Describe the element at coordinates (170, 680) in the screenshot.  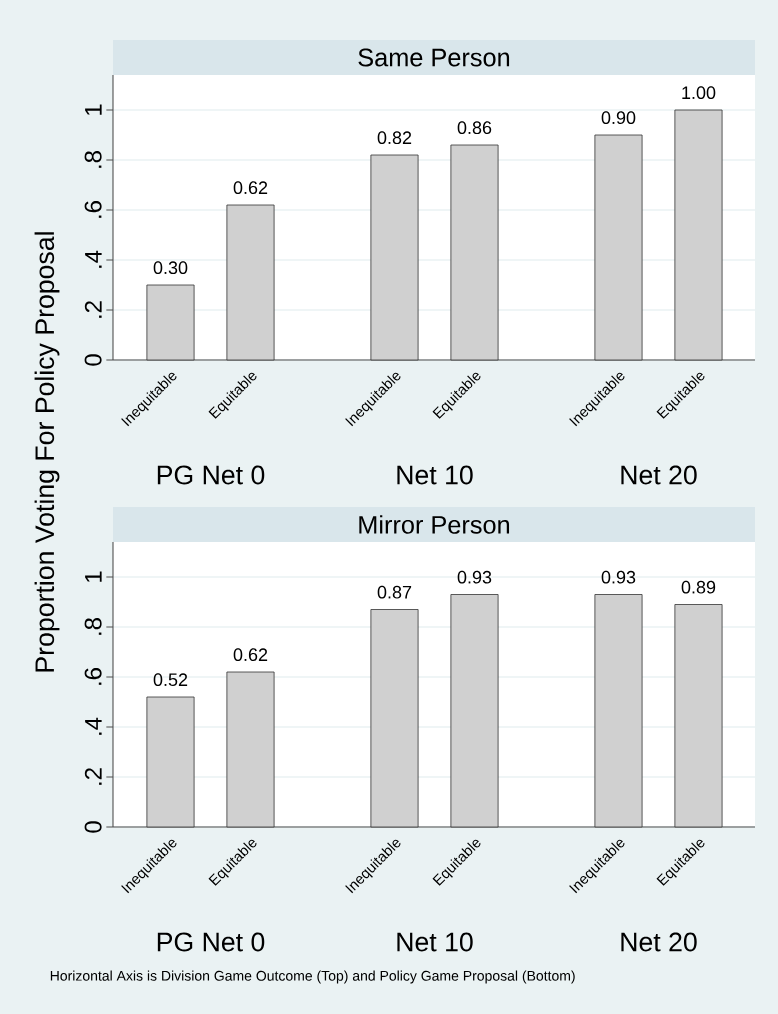
I see `data-label: 0.52` at that location.